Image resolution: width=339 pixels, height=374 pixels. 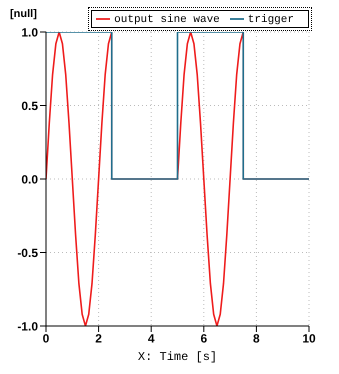 What do you see at coordinates (309, 339) in the screenshot?
I see `x-tick-label: 10` at bounding box center [309, 339].